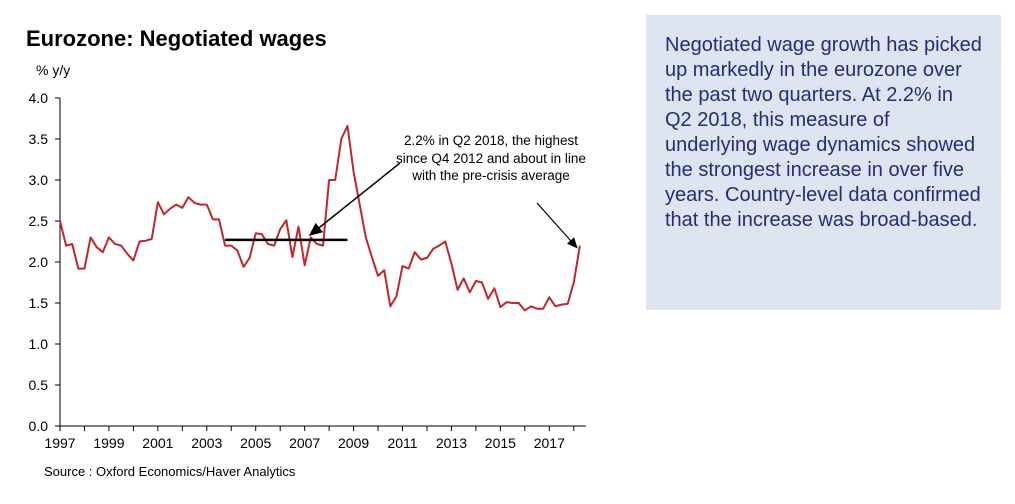 This screenshot has height=504, width=1015. What do you see at coordinates (39, 98) in the screenshot?
I see `y-tick-label: 4.0` at bounding box center [39, 98].